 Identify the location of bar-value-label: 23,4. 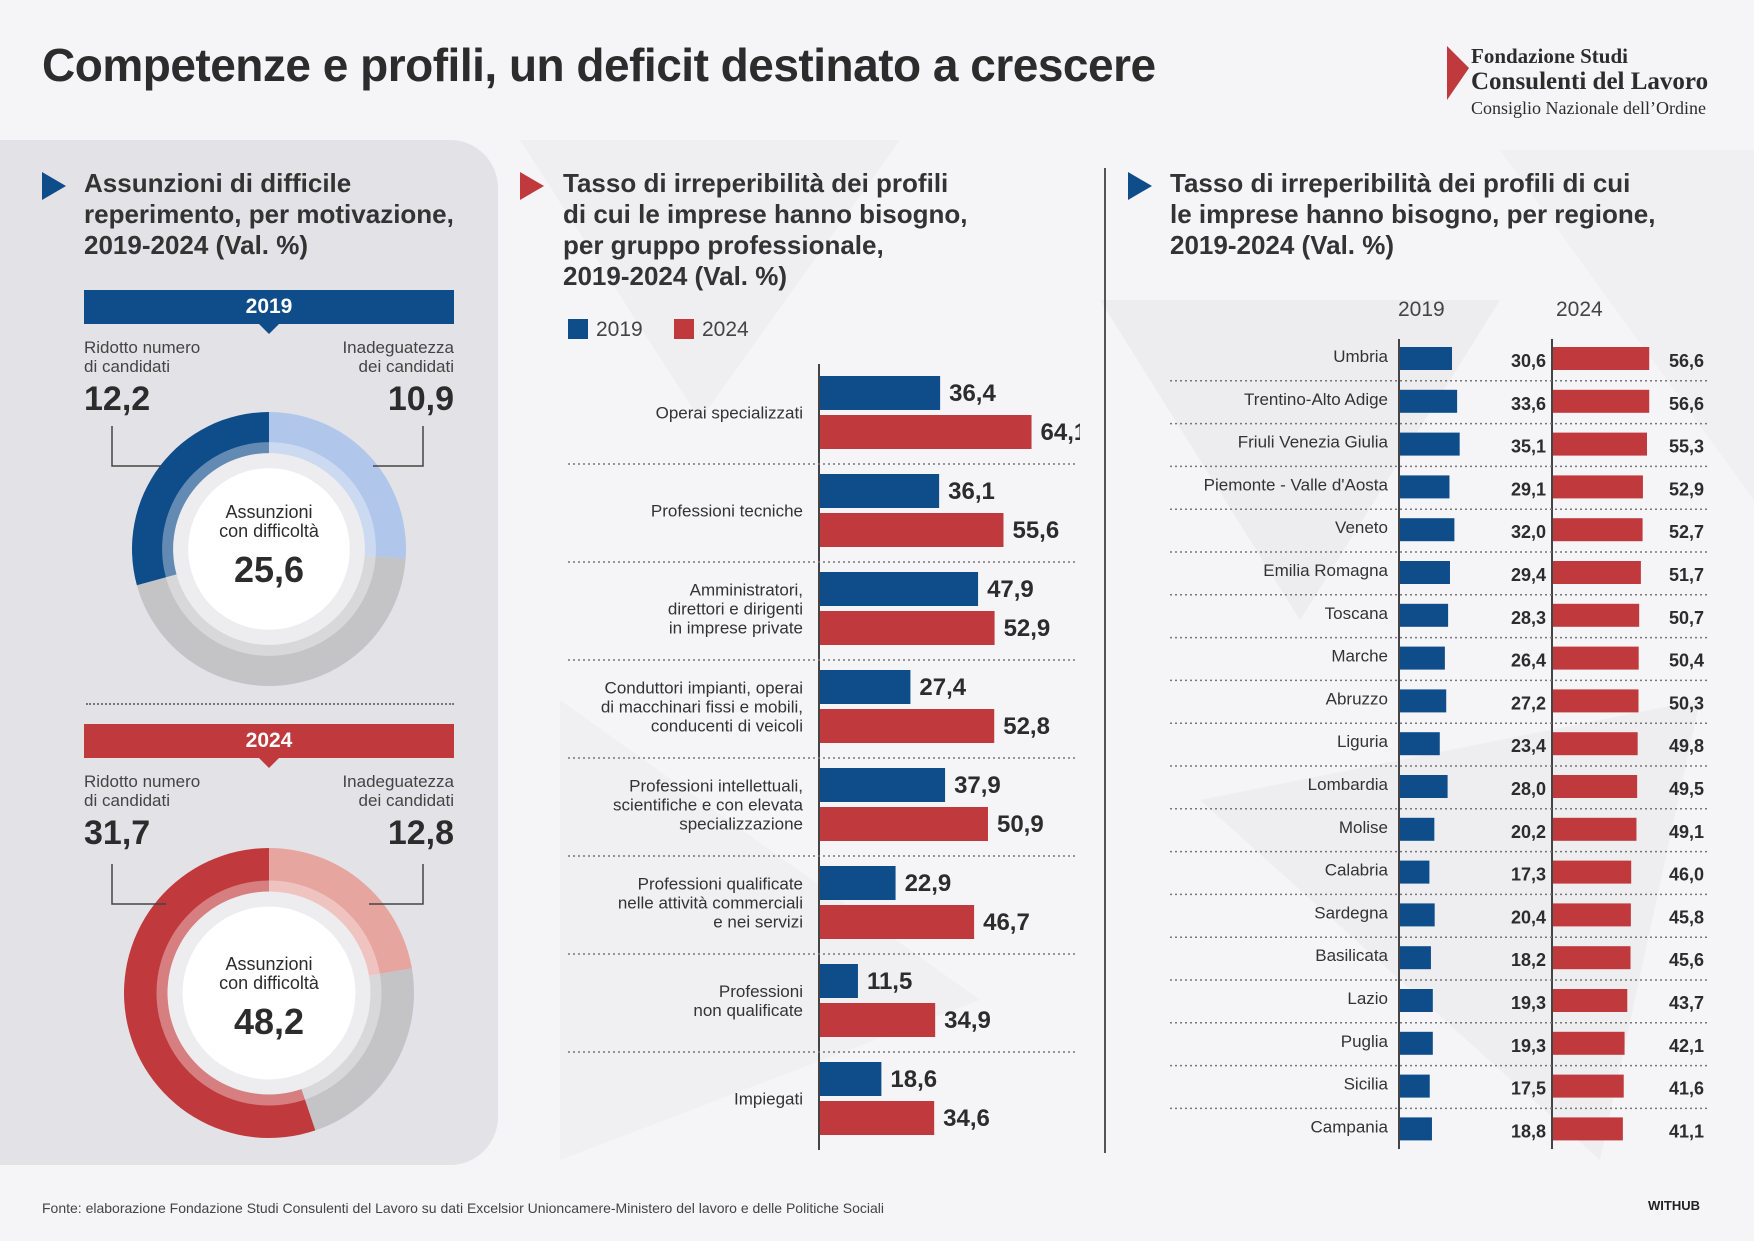
(1528, 746).